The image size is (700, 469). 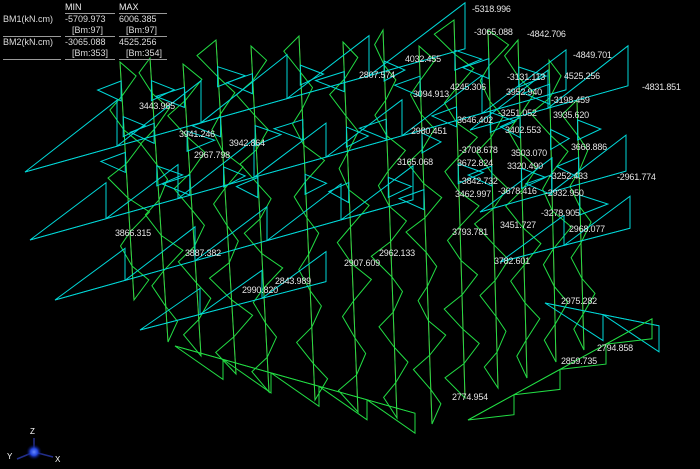 I want to click on legend-row-bm1-name: BM1(kN.cm), so click(x=28, y=19).